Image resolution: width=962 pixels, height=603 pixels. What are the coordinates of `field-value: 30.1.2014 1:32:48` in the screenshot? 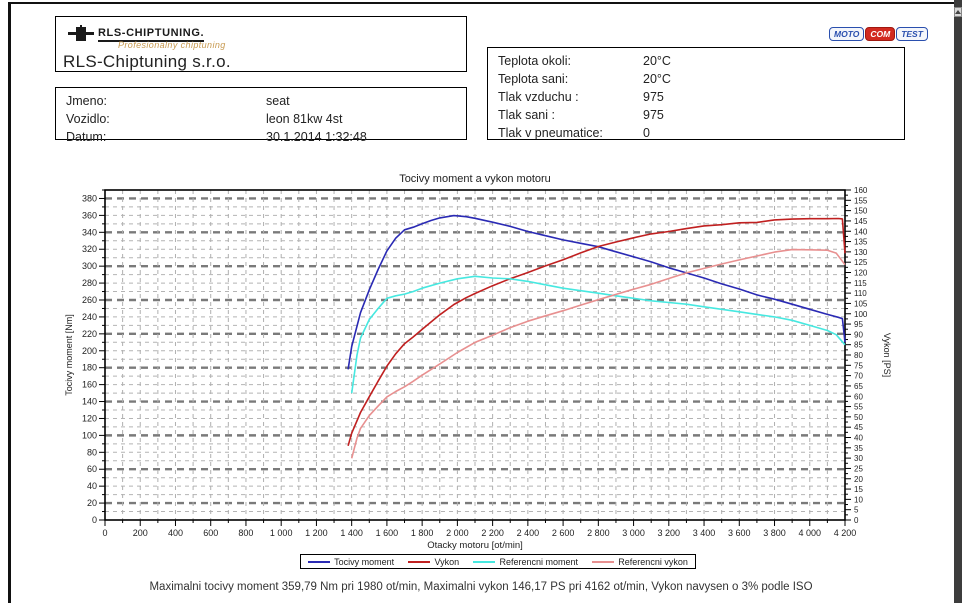 It's located at (316, 137).